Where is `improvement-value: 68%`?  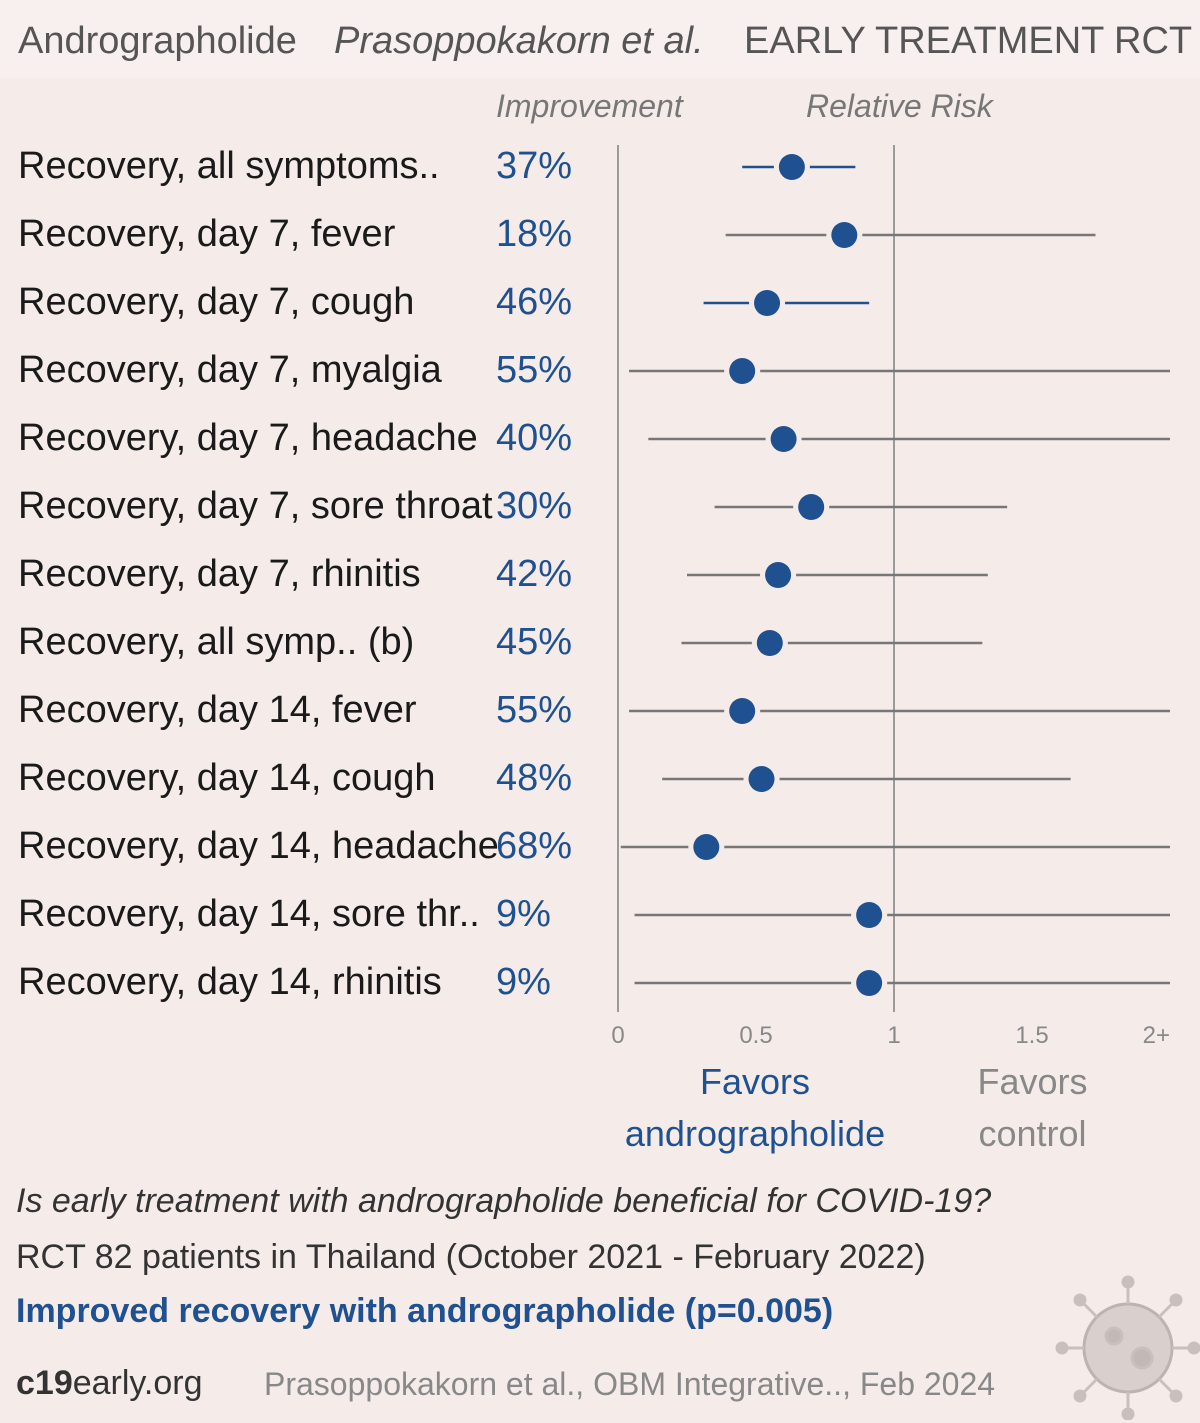
improvement-value: 68% is located at coordinates (534, 846).